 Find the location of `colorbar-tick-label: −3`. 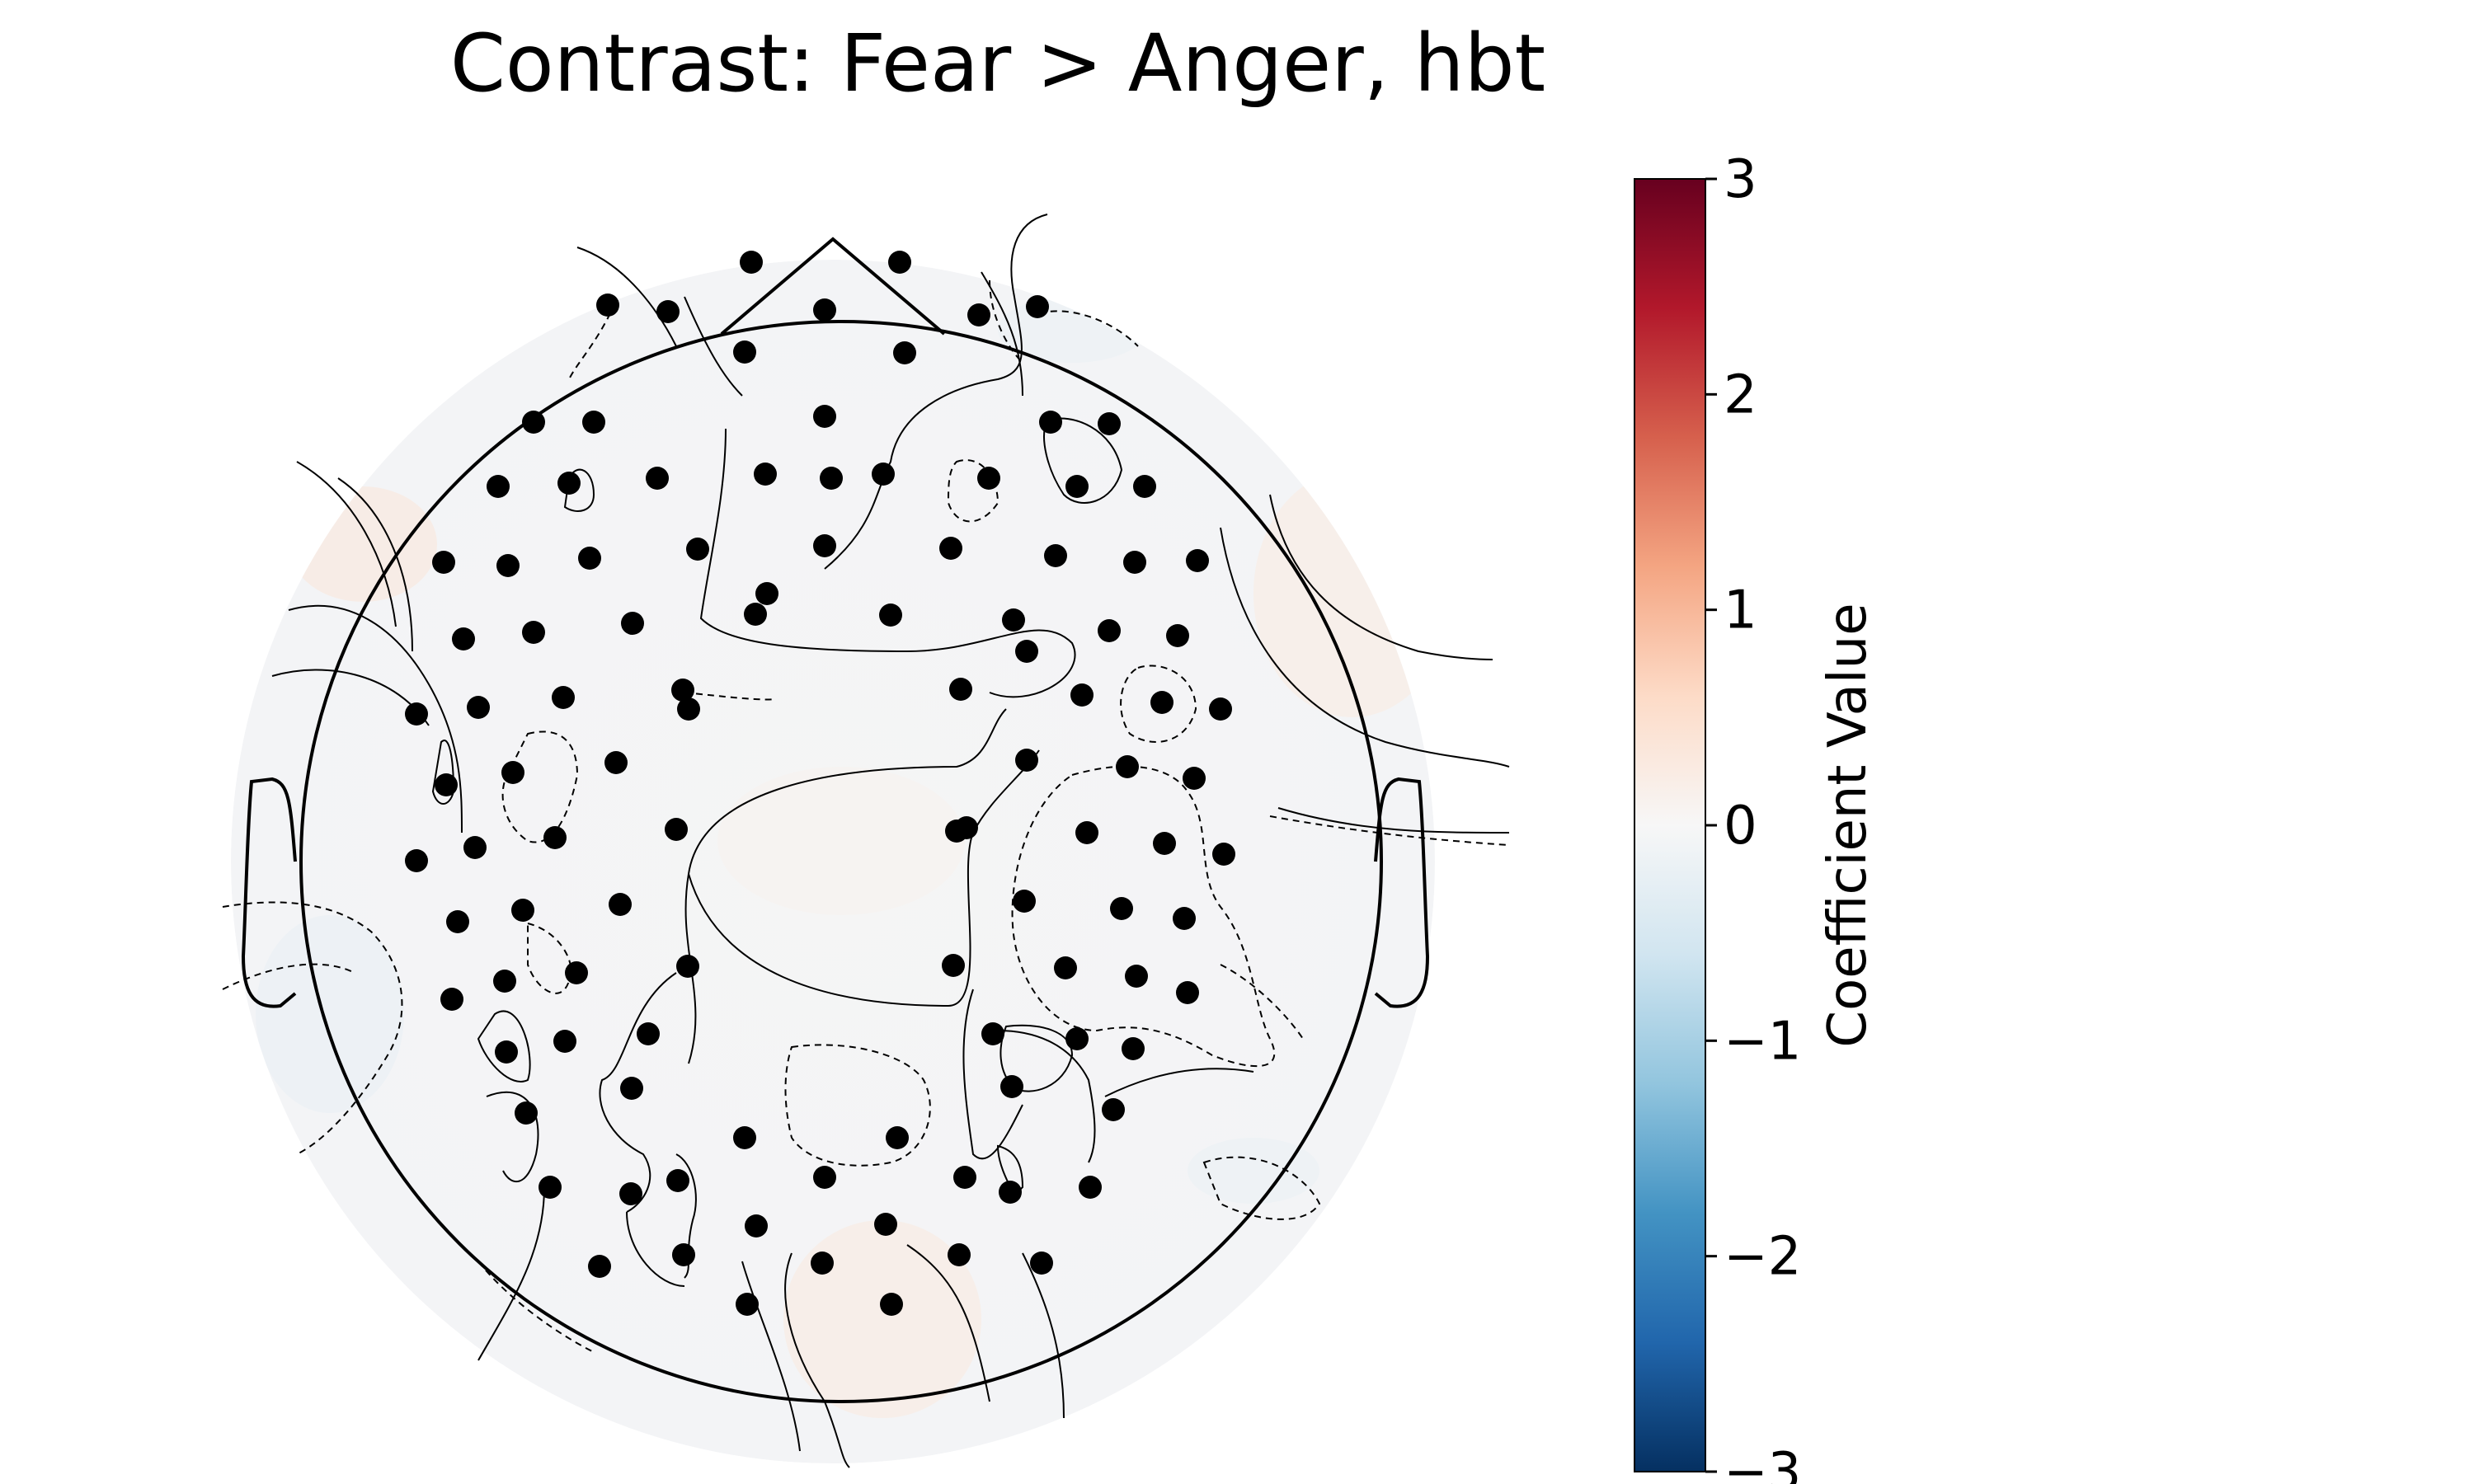

colorbar-tick-label: −3 is located at coordinates (1762, 1463).